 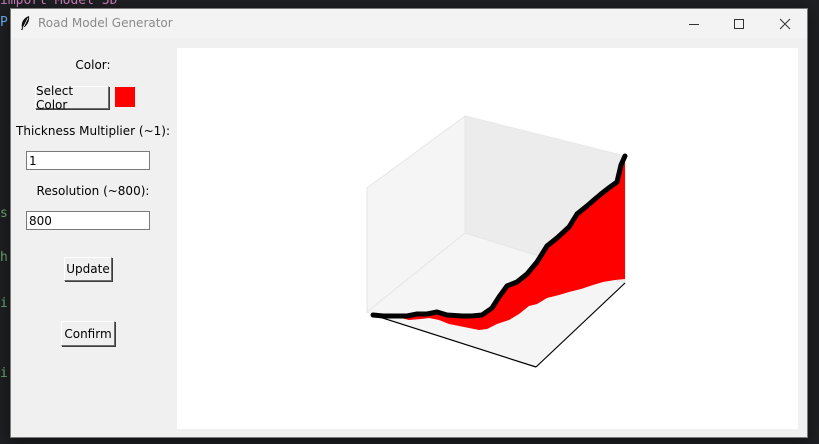 What do you see at coordinates (88, 220) in the screenshot?
I see `resolution-input` at bounding box center [88, 220].